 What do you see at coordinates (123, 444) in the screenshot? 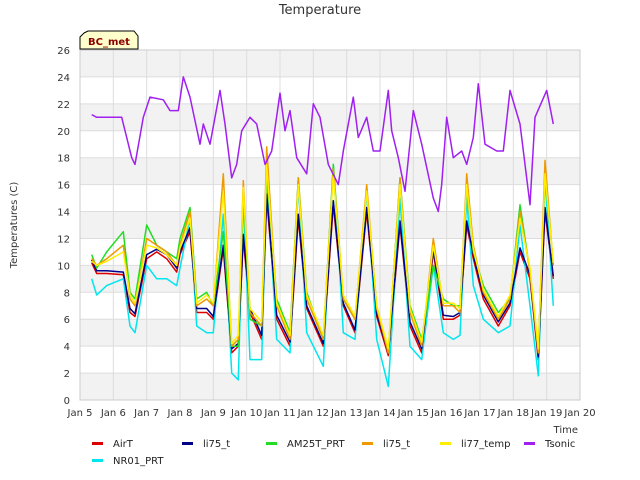
I see `legend-label: AirT` at bounding box center [123, 444].